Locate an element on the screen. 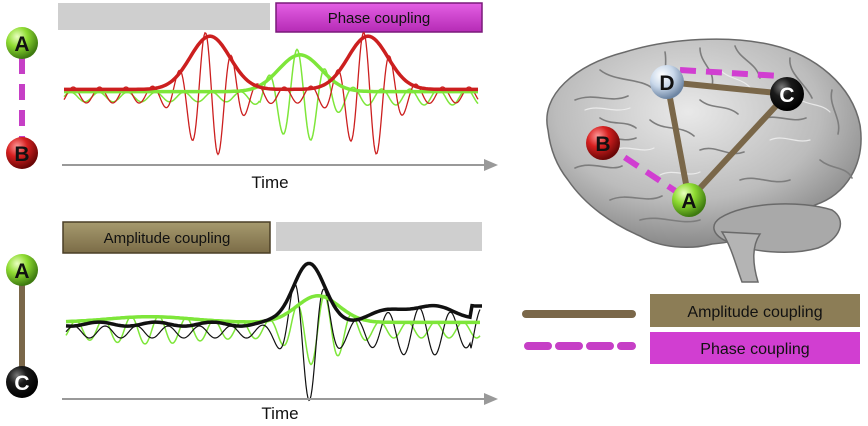 The image size is (868, 426). top-node-a-label: A is located at coordinates (21, 44).